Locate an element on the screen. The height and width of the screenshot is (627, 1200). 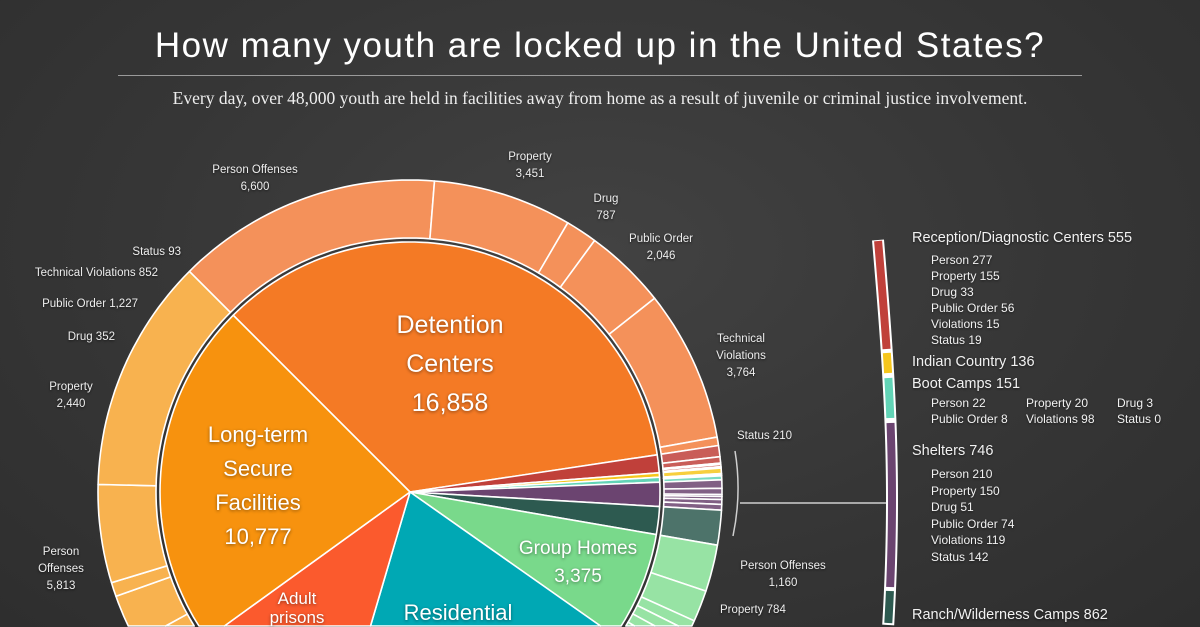
label-det-property: Property 3,451 is located at coordinates (530, 165).